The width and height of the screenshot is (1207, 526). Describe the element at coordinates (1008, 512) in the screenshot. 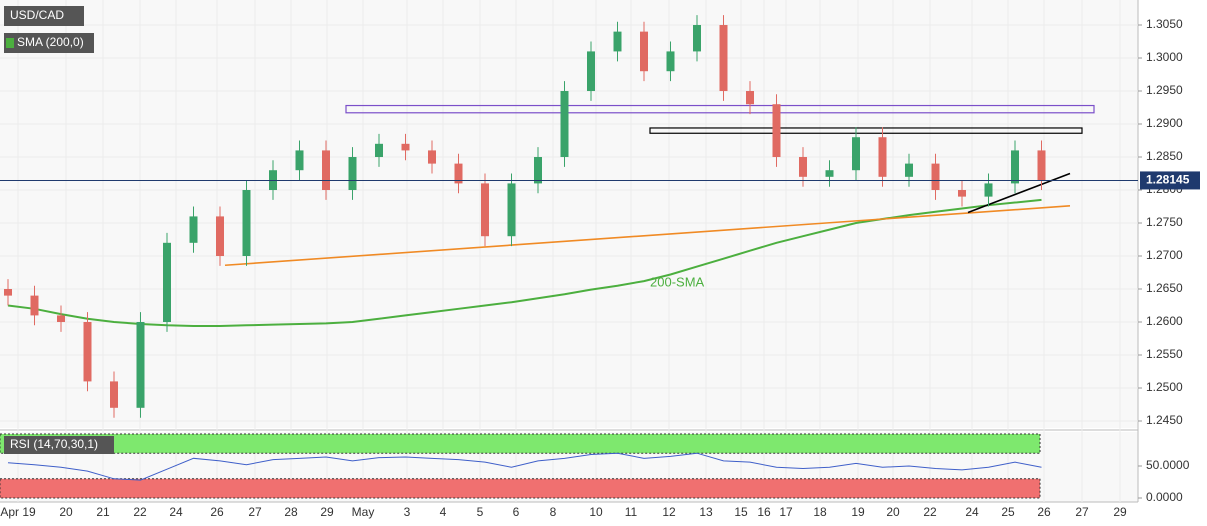

I see `x-tick-label: 25` at that location.